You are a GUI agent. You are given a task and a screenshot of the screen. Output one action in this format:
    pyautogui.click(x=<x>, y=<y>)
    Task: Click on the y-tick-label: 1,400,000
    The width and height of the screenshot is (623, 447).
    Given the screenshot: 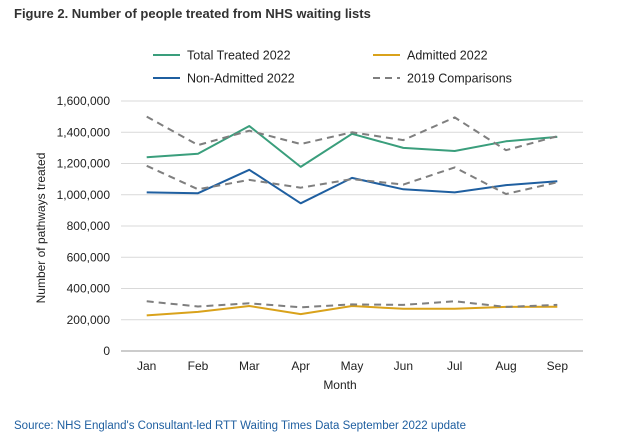 What is the action you would take?
    pyautogui.click(x=84, y=132)
    